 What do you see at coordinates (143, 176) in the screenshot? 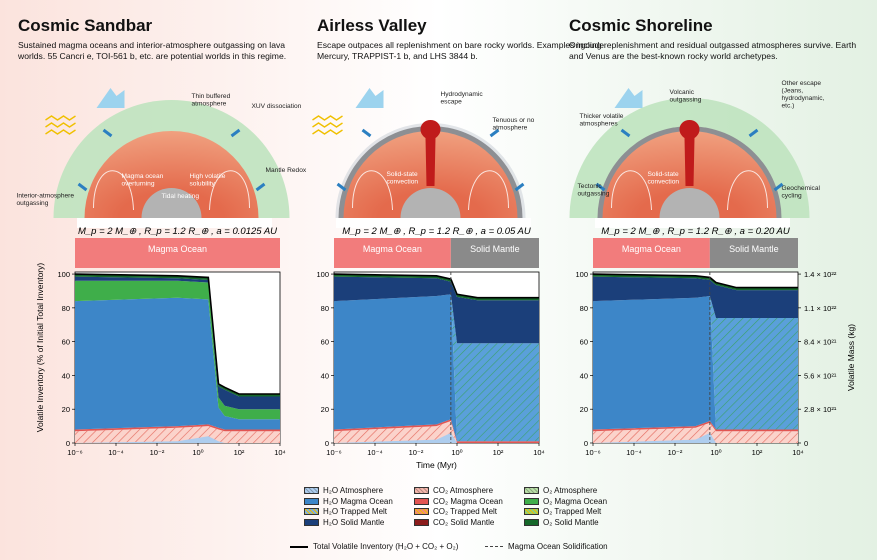
I see `illustration-label-line: Magma ocean` at bounding box center [143, 176].